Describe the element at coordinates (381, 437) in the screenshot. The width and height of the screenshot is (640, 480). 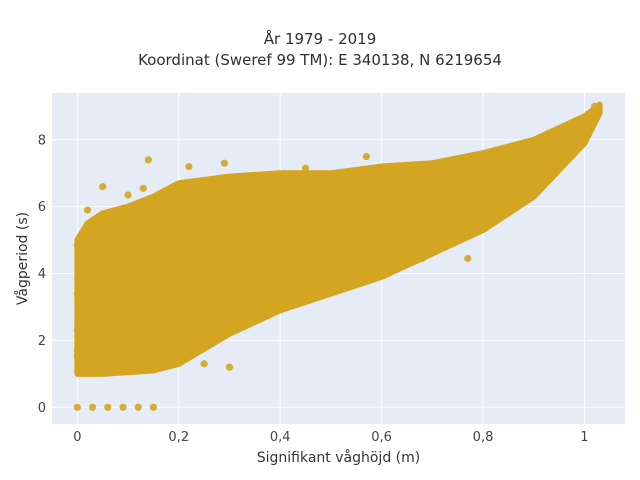
I see `x-tick-label: 0,6` at that location.